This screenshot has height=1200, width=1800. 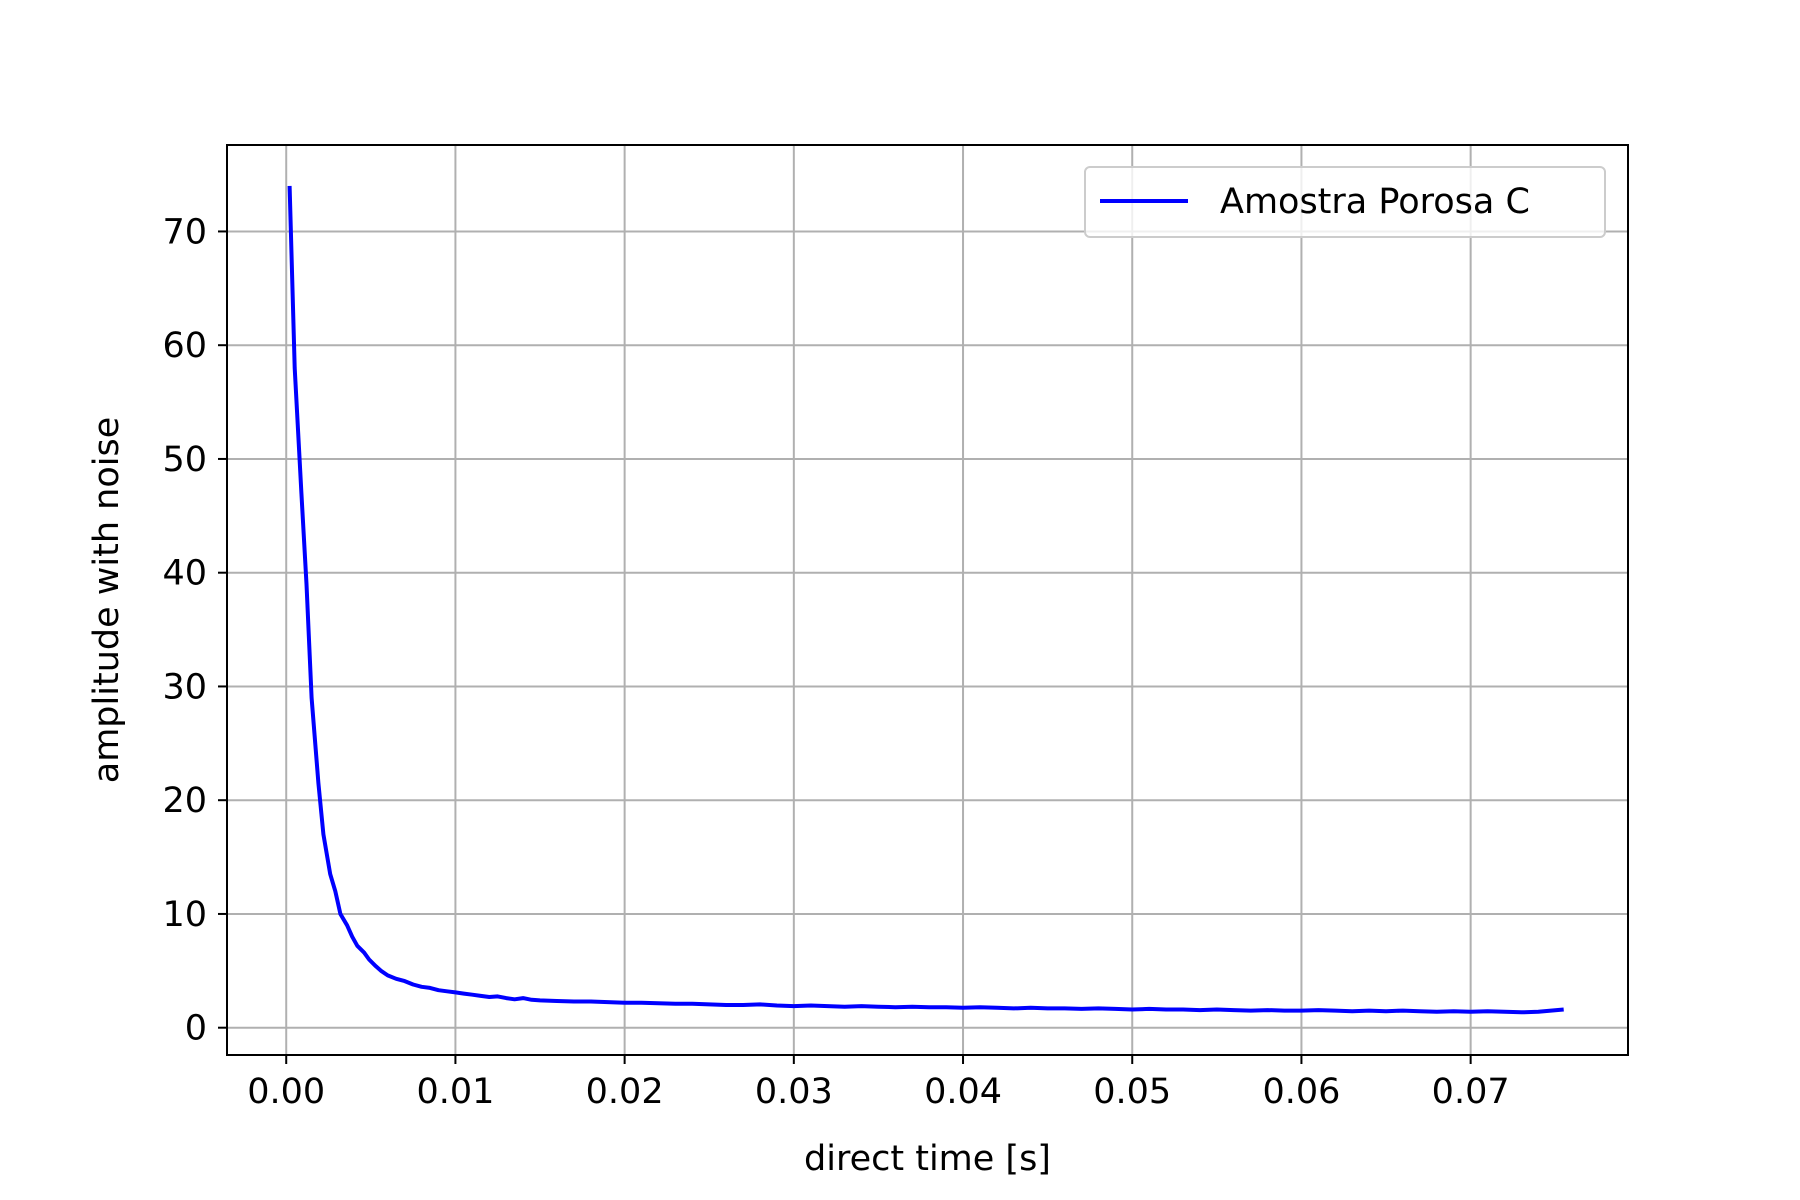 What do you see at coordinates (184, 460) in the screenshot?
I see `y-tick-label: 50` at bounding box center [184, 460].